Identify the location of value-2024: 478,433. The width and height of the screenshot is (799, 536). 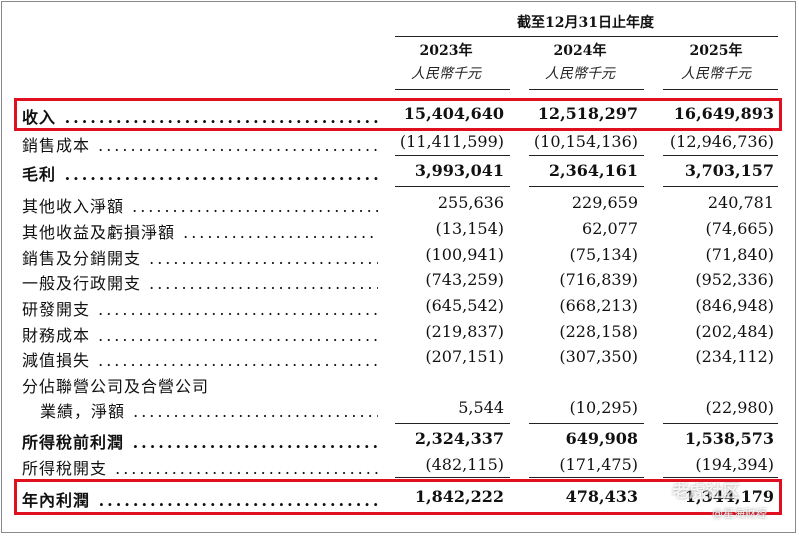
(601, 496).